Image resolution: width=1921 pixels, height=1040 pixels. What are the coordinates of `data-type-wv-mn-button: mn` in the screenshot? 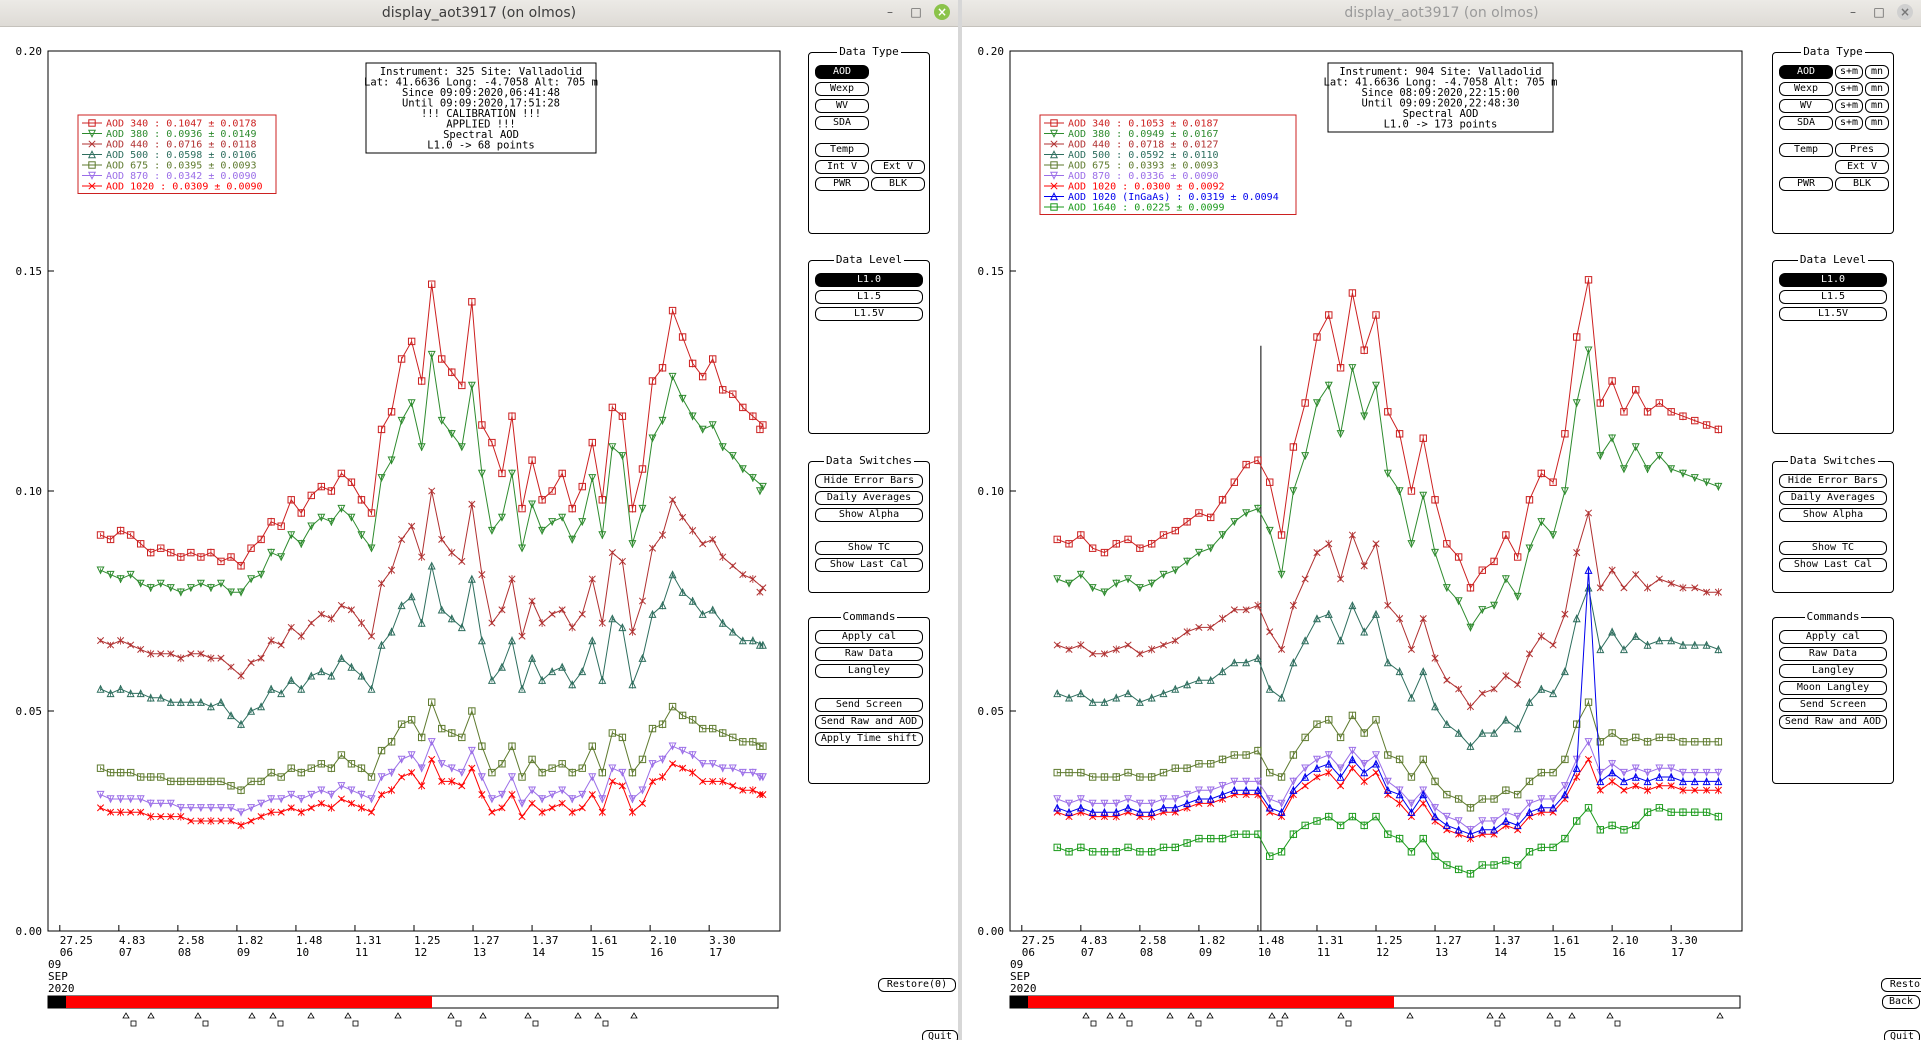 It's located at (1877, 106).